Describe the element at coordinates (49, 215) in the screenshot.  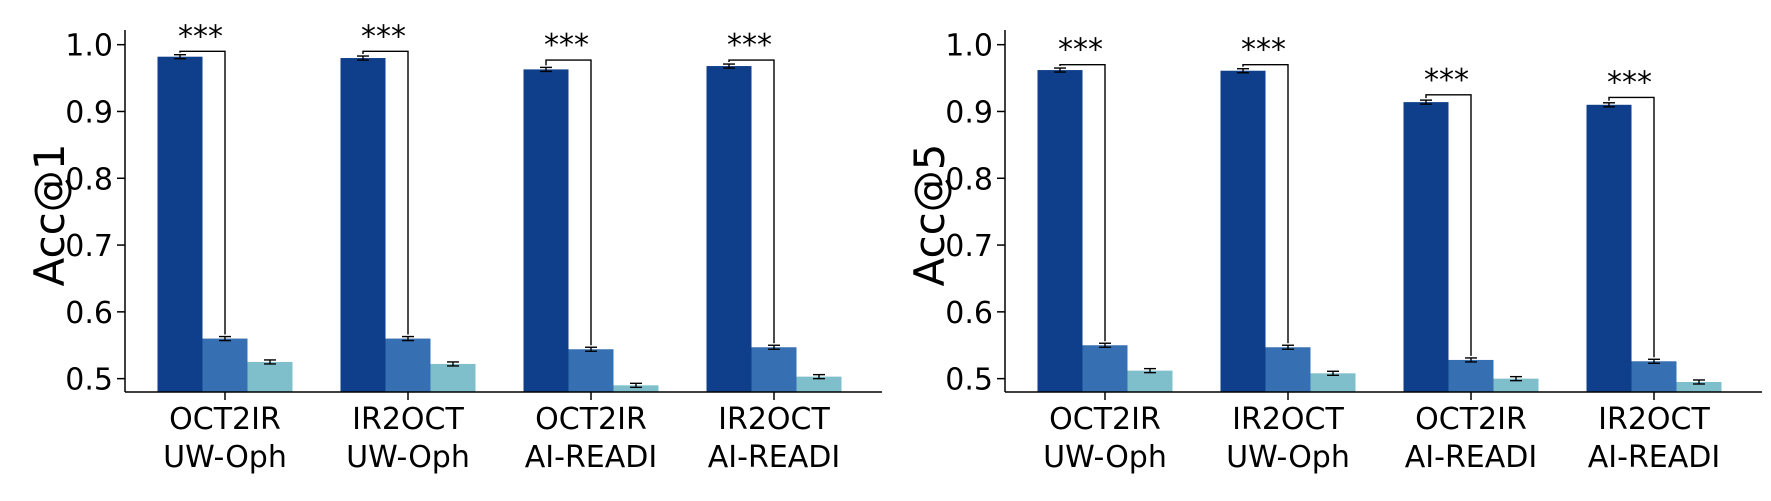
I see `y-axis-title: Acc@1` at that location.